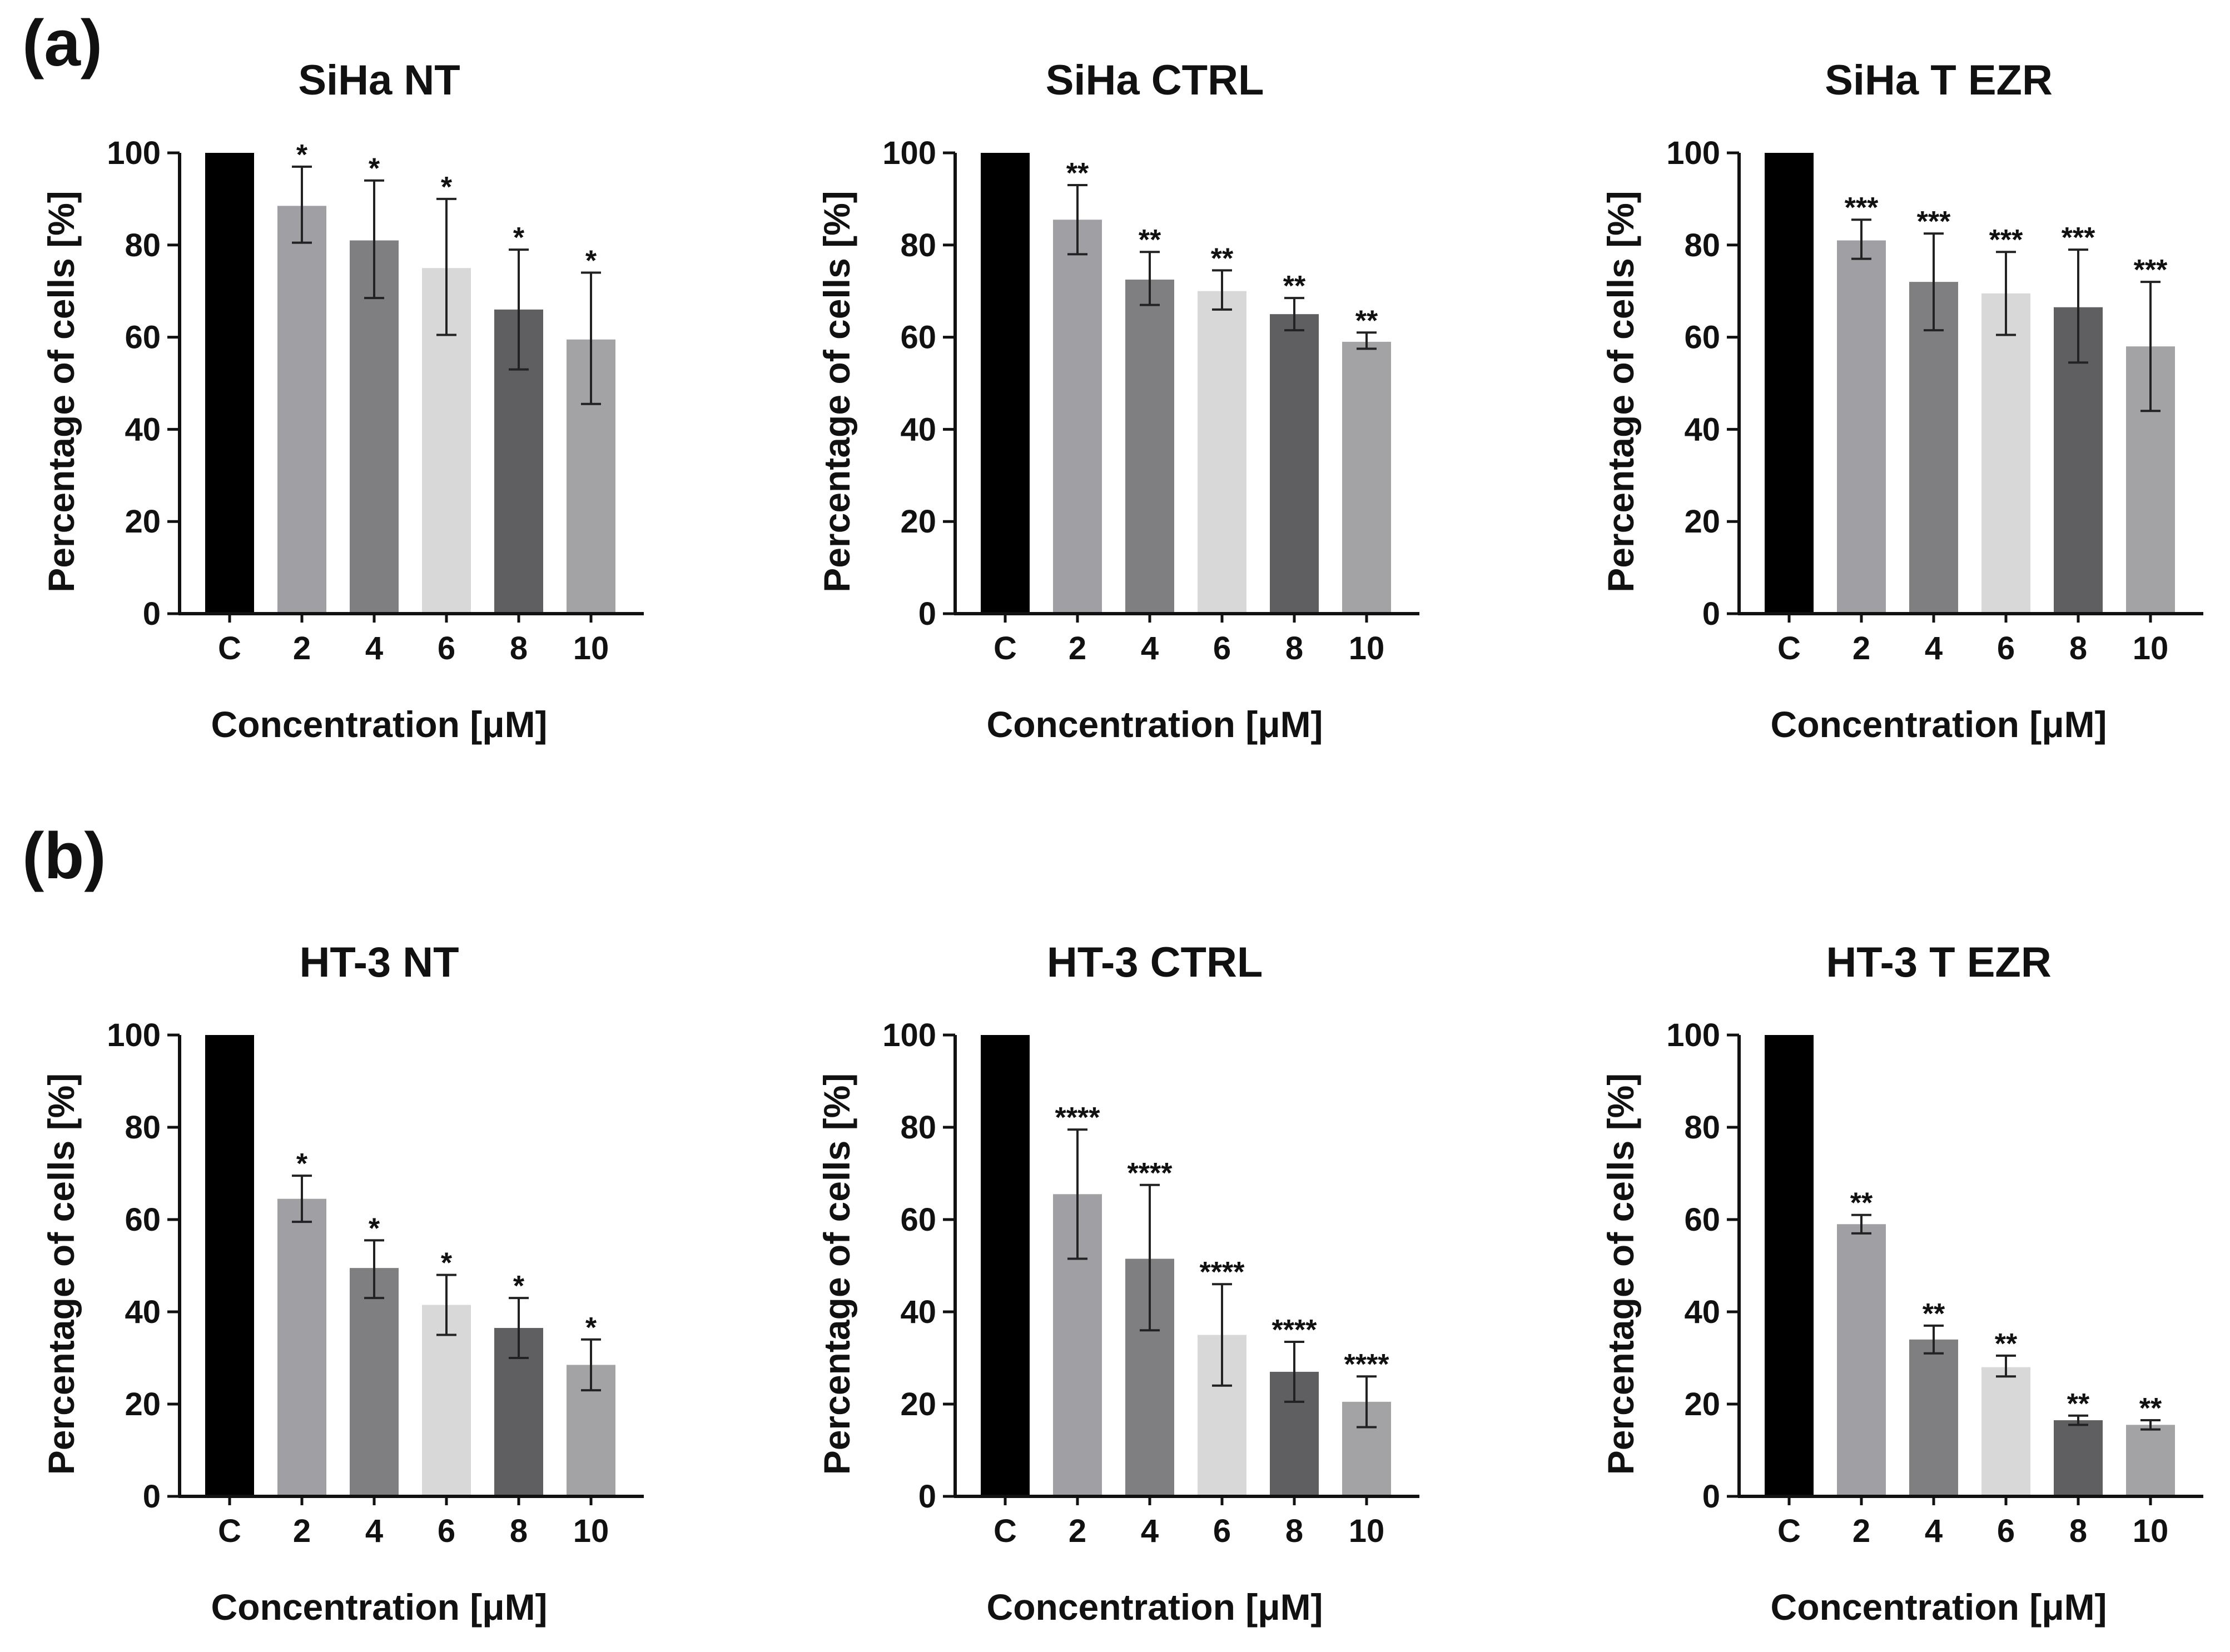 The width and height of the screenshot is (2230, 1652). I want to click on chart-title: HT-3 CTRL, so click(1155, 962).